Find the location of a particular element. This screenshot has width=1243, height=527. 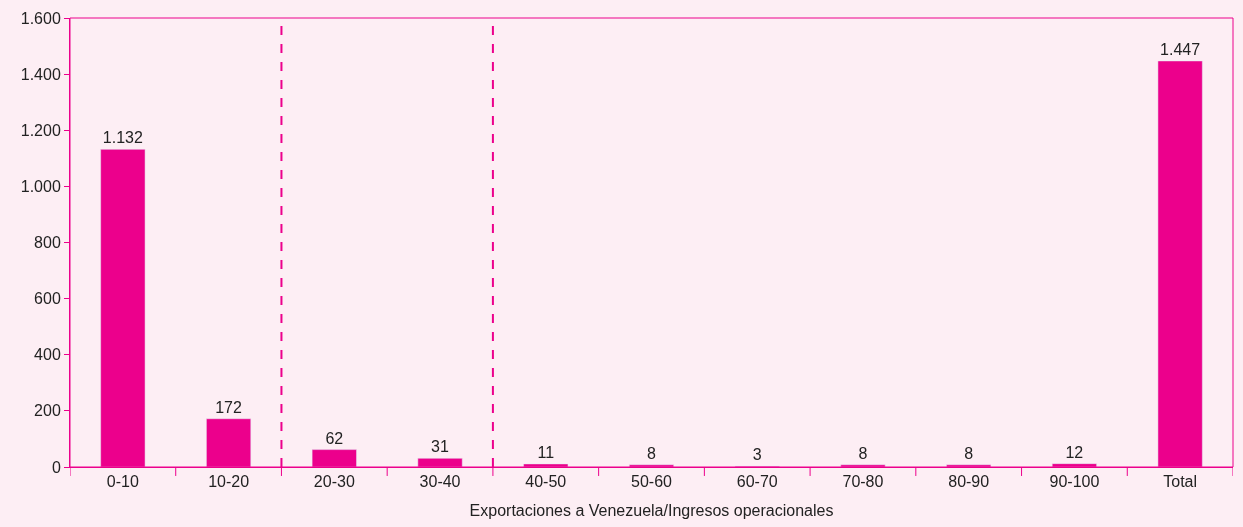

x-tick-label: 50-60 is located at coordinates (652, 482).